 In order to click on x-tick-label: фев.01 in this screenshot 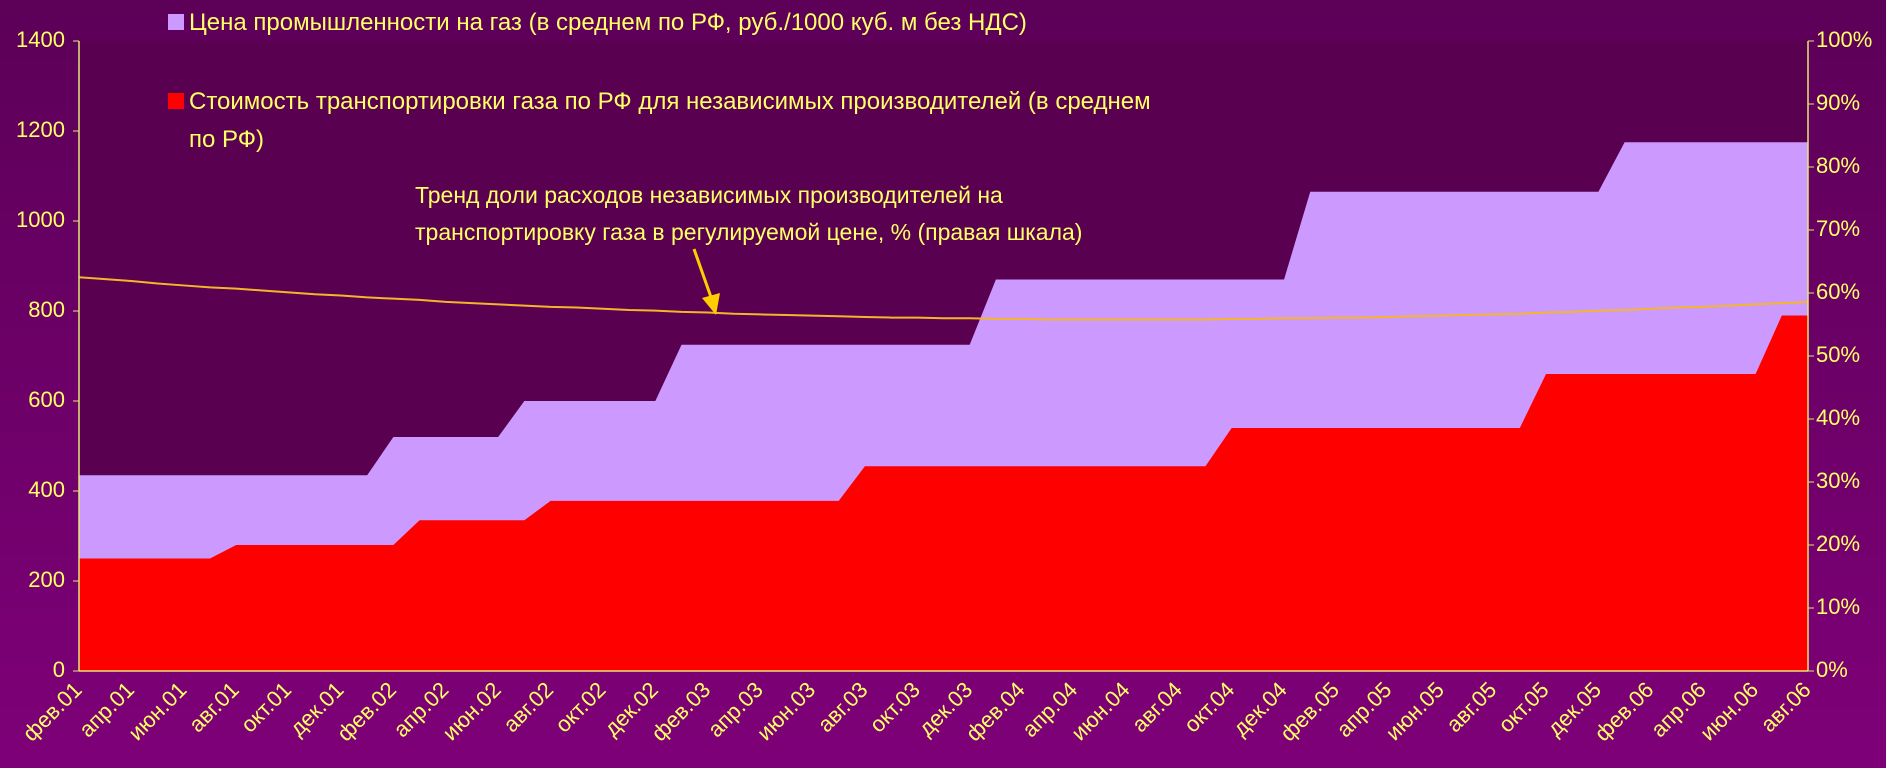, I will do `click(52, 711)`.